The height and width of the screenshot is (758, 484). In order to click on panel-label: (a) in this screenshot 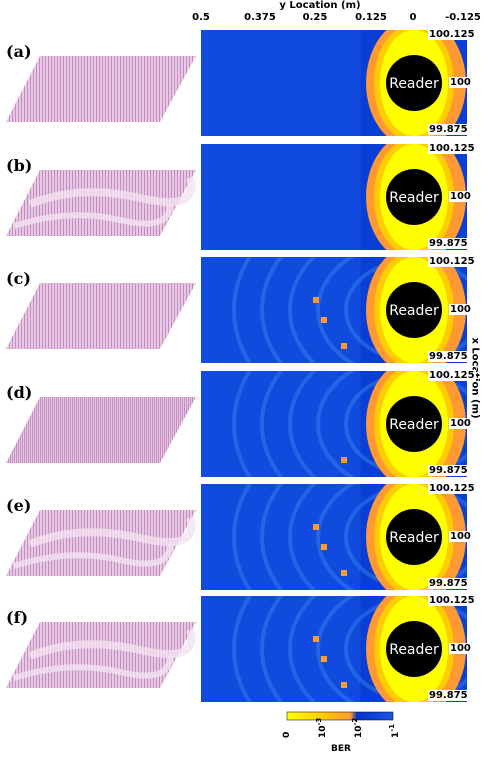, I will do `click(19, 51)`.